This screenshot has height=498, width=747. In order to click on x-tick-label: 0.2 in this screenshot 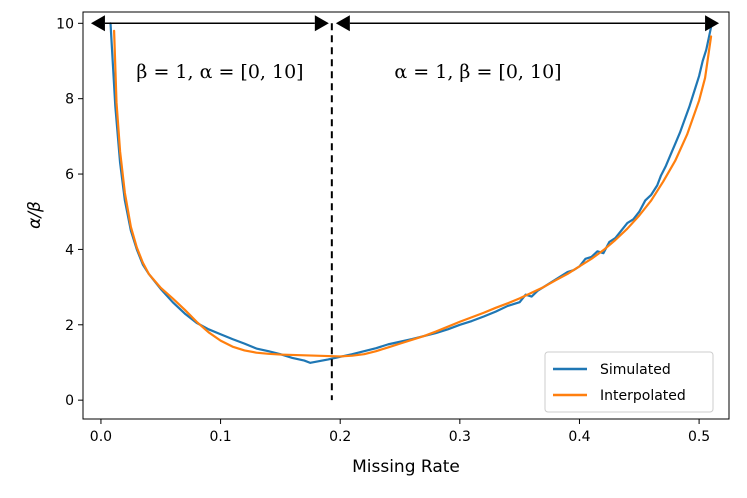, I will do `click(340, 437)`.